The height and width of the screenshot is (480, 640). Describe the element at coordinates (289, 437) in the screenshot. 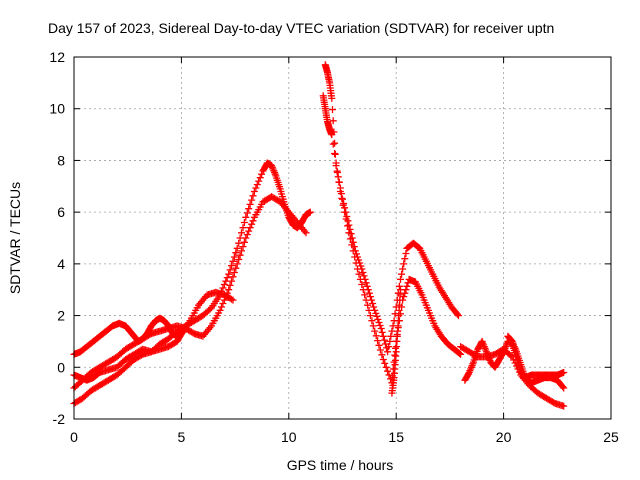

I see `x-tick-label: 10` at that location.